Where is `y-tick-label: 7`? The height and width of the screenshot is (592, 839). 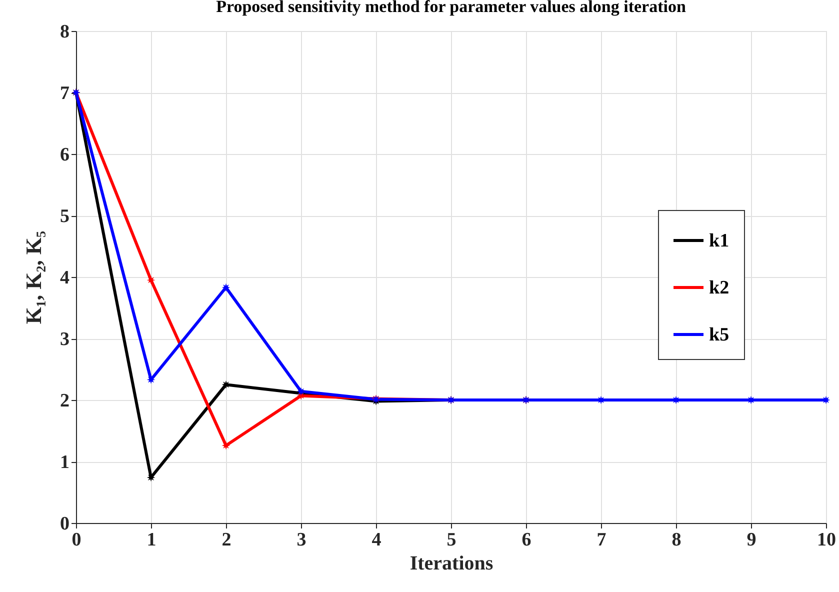
y-tick-label: 7 is located at coordinates (65, 93).